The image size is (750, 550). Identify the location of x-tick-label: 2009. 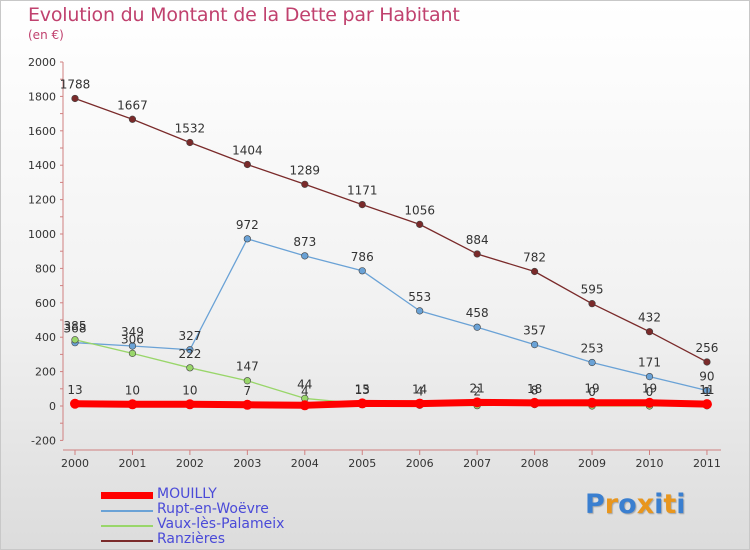
(592, 463).